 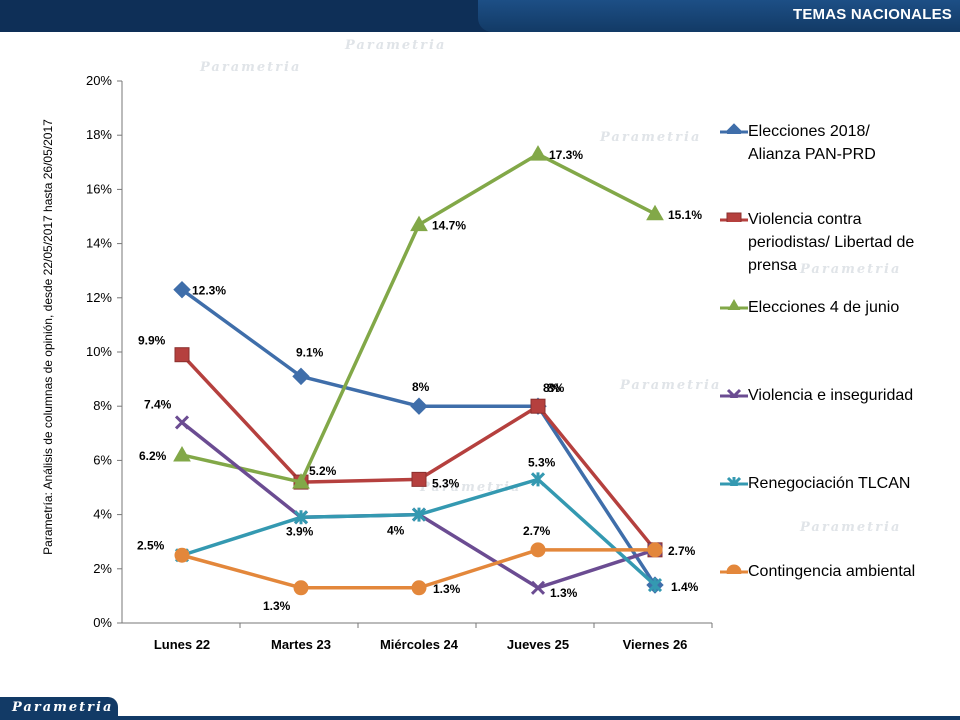 What do you see at coordinates (539, 718) in the screenshot?
I see `footer-line` at bounding box center [539, 718].